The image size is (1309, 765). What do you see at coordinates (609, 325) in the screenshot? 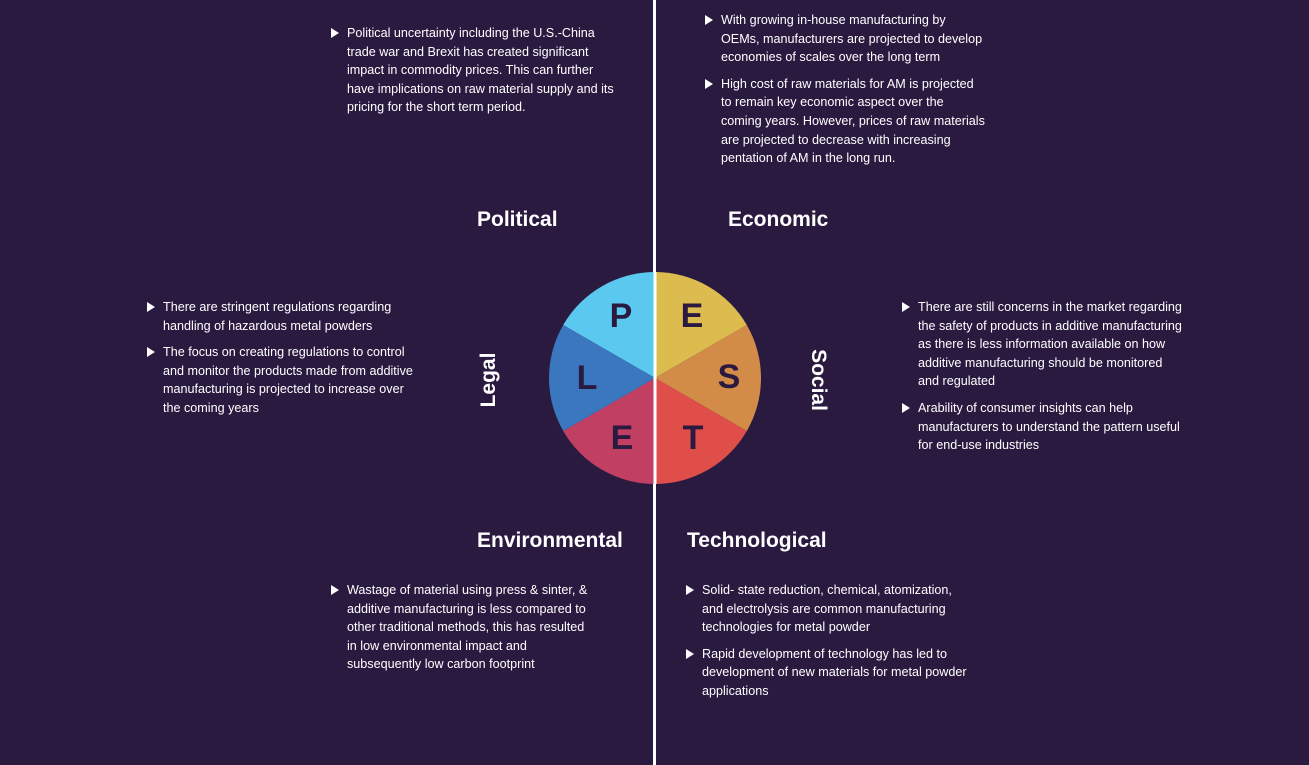
I see `slice-political` at bounding box center [609, 325].